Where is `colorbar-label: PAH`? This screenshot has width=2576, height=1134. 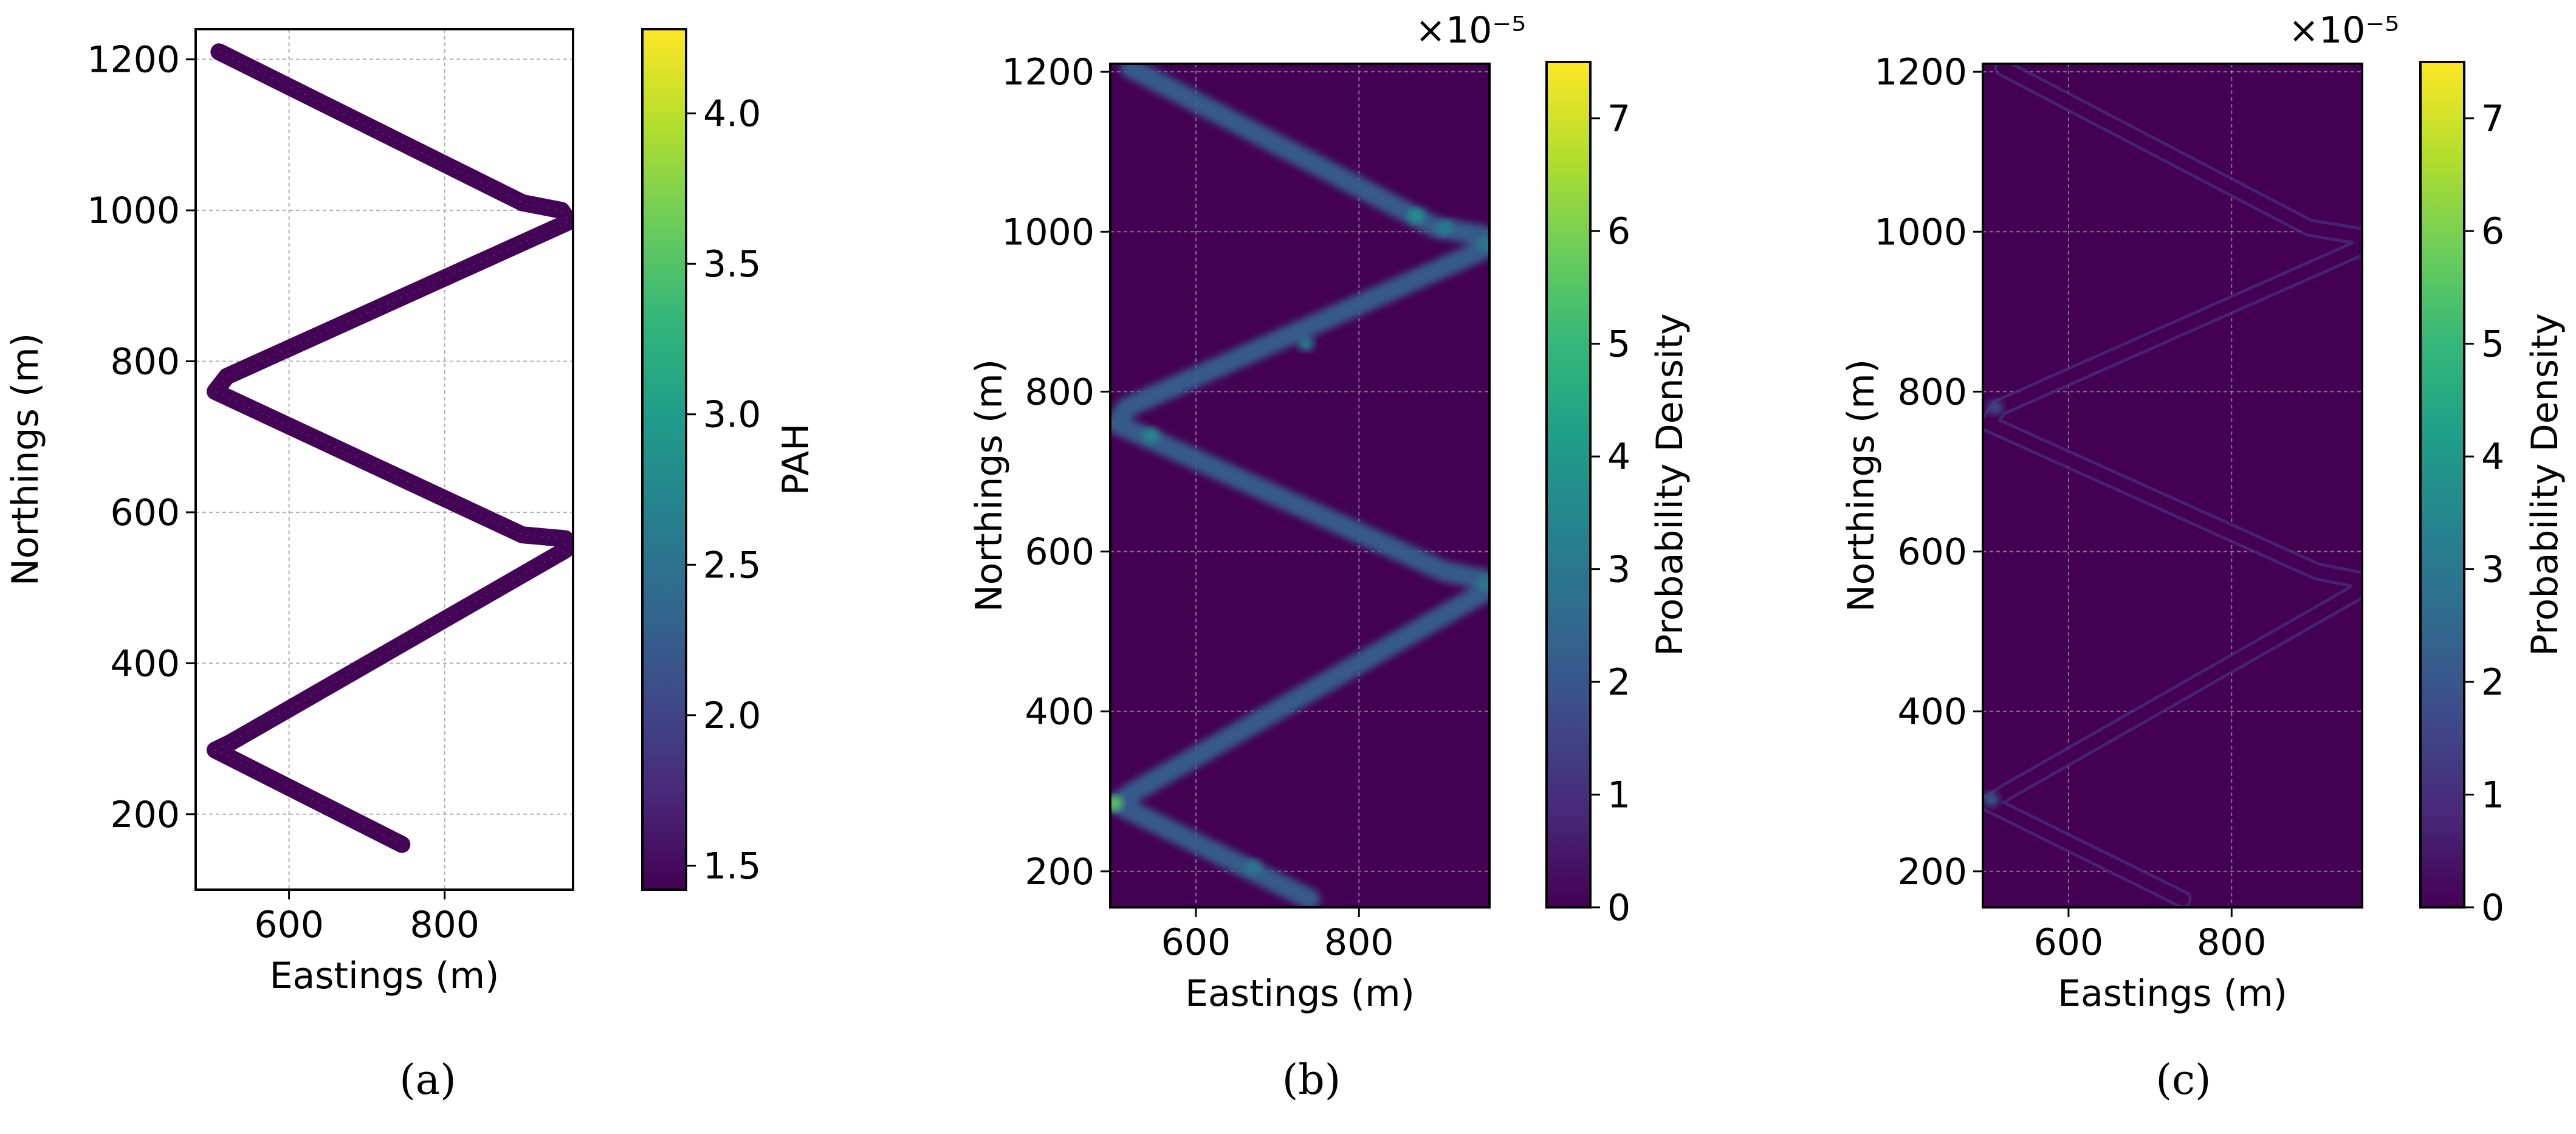 colorbar-label: PAH is located at coordinates (796, 460).